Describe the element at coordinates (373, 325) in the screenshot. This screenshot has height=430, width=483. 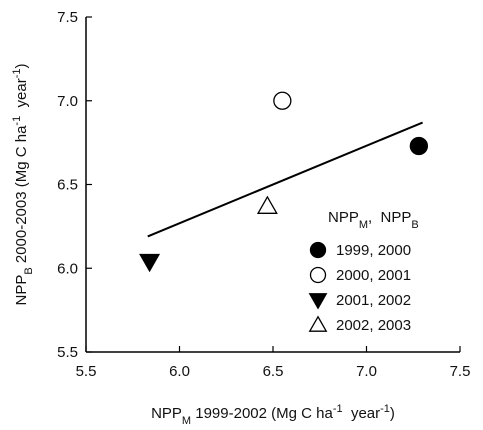
I see `legend-label: 2002, 2003` at that location.